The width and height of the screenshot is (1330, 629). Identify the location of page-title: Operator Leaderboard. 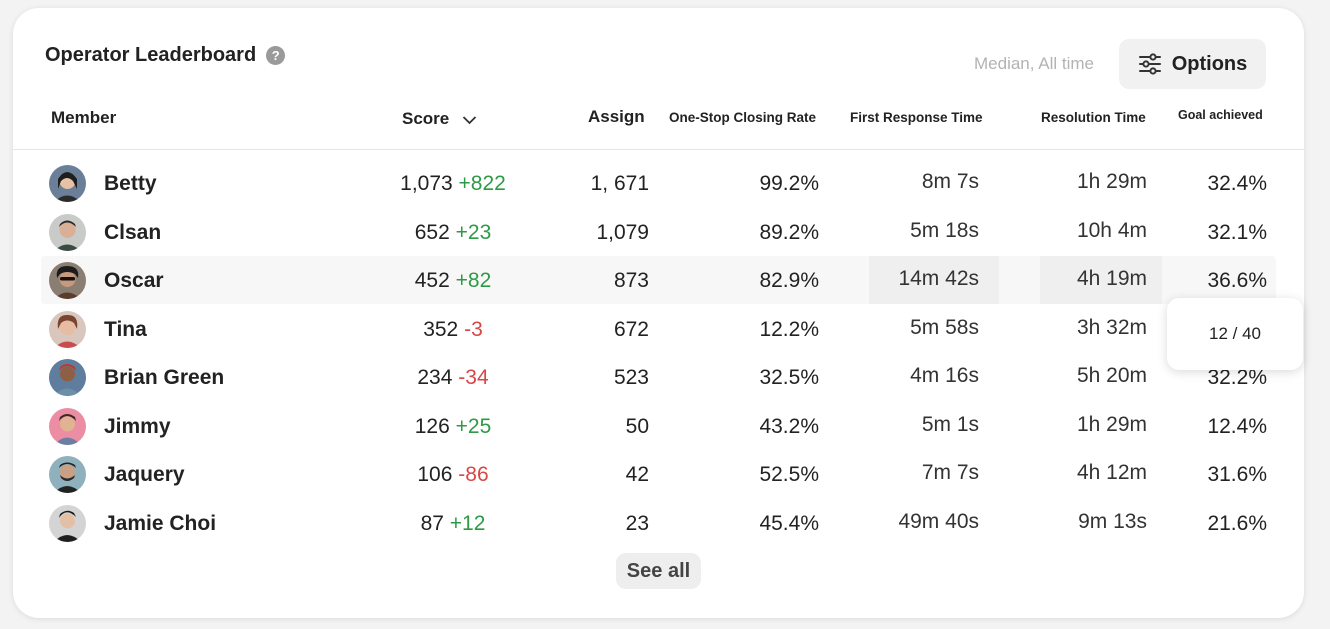
(151, 55).